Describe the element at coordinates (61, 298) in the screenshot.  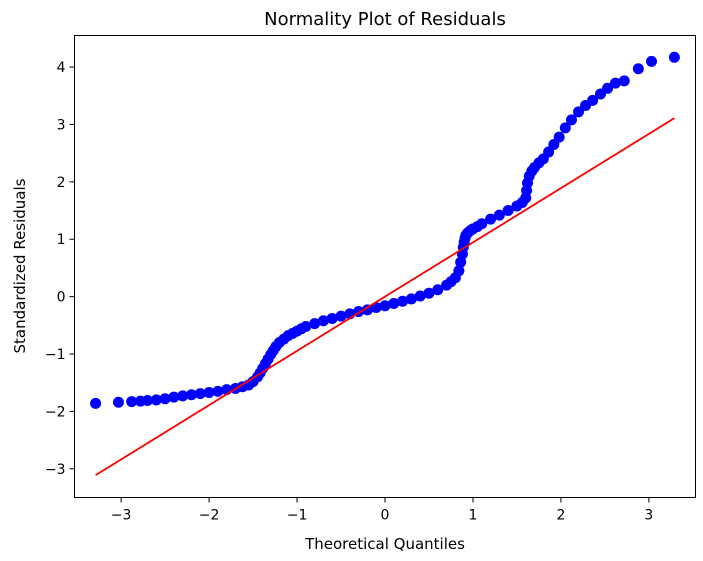
I see `y-tick-label: 0` at that location.